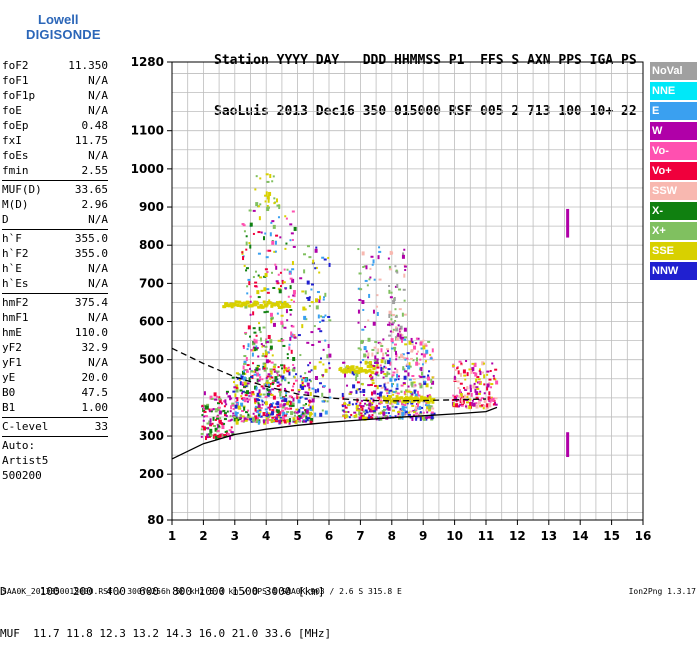 The height and width of the screenshot is (655, 700). Describe the element at coordinates (95, 204) in the screenshot. I see `param-value: 2.96` at that location.